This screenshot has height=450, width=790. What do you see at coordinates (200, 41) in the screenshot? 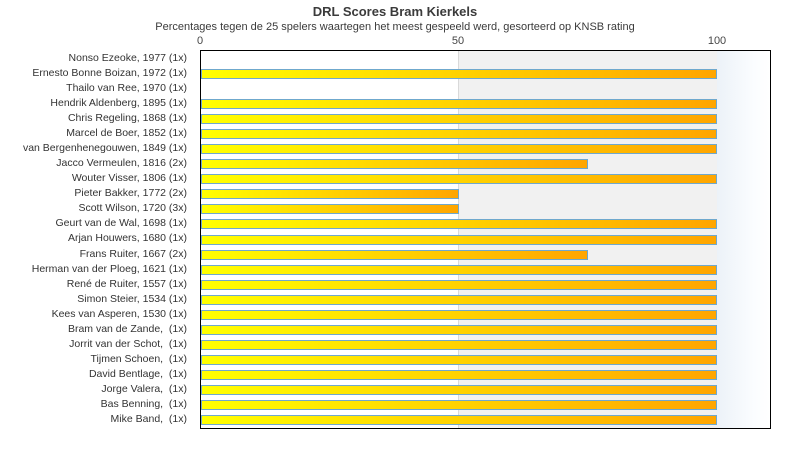
I see `x-axis-tick-0: 0` at bounding box center [200, 41].